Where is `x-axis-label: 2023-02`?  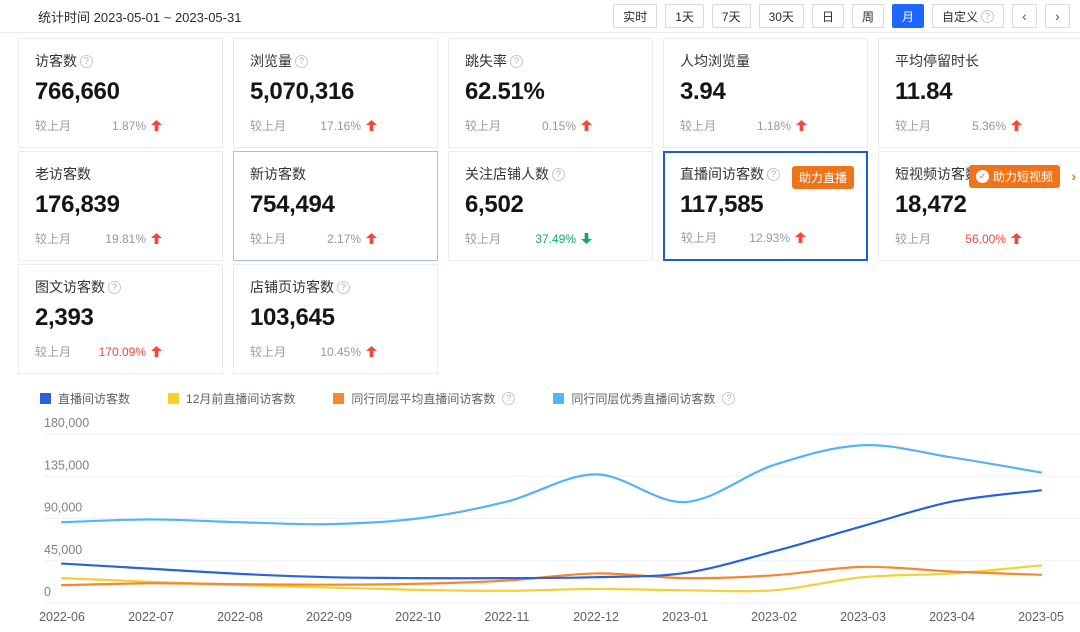 x-axis-label: 2023-02 is located at coordinates (774, 617).